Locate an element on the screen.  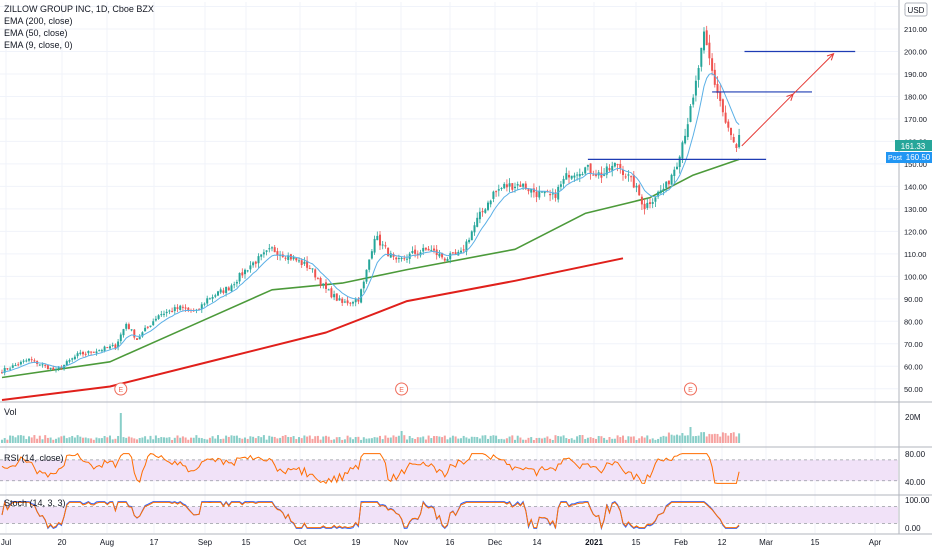
currency-badge is located at coordinates (916, 9).